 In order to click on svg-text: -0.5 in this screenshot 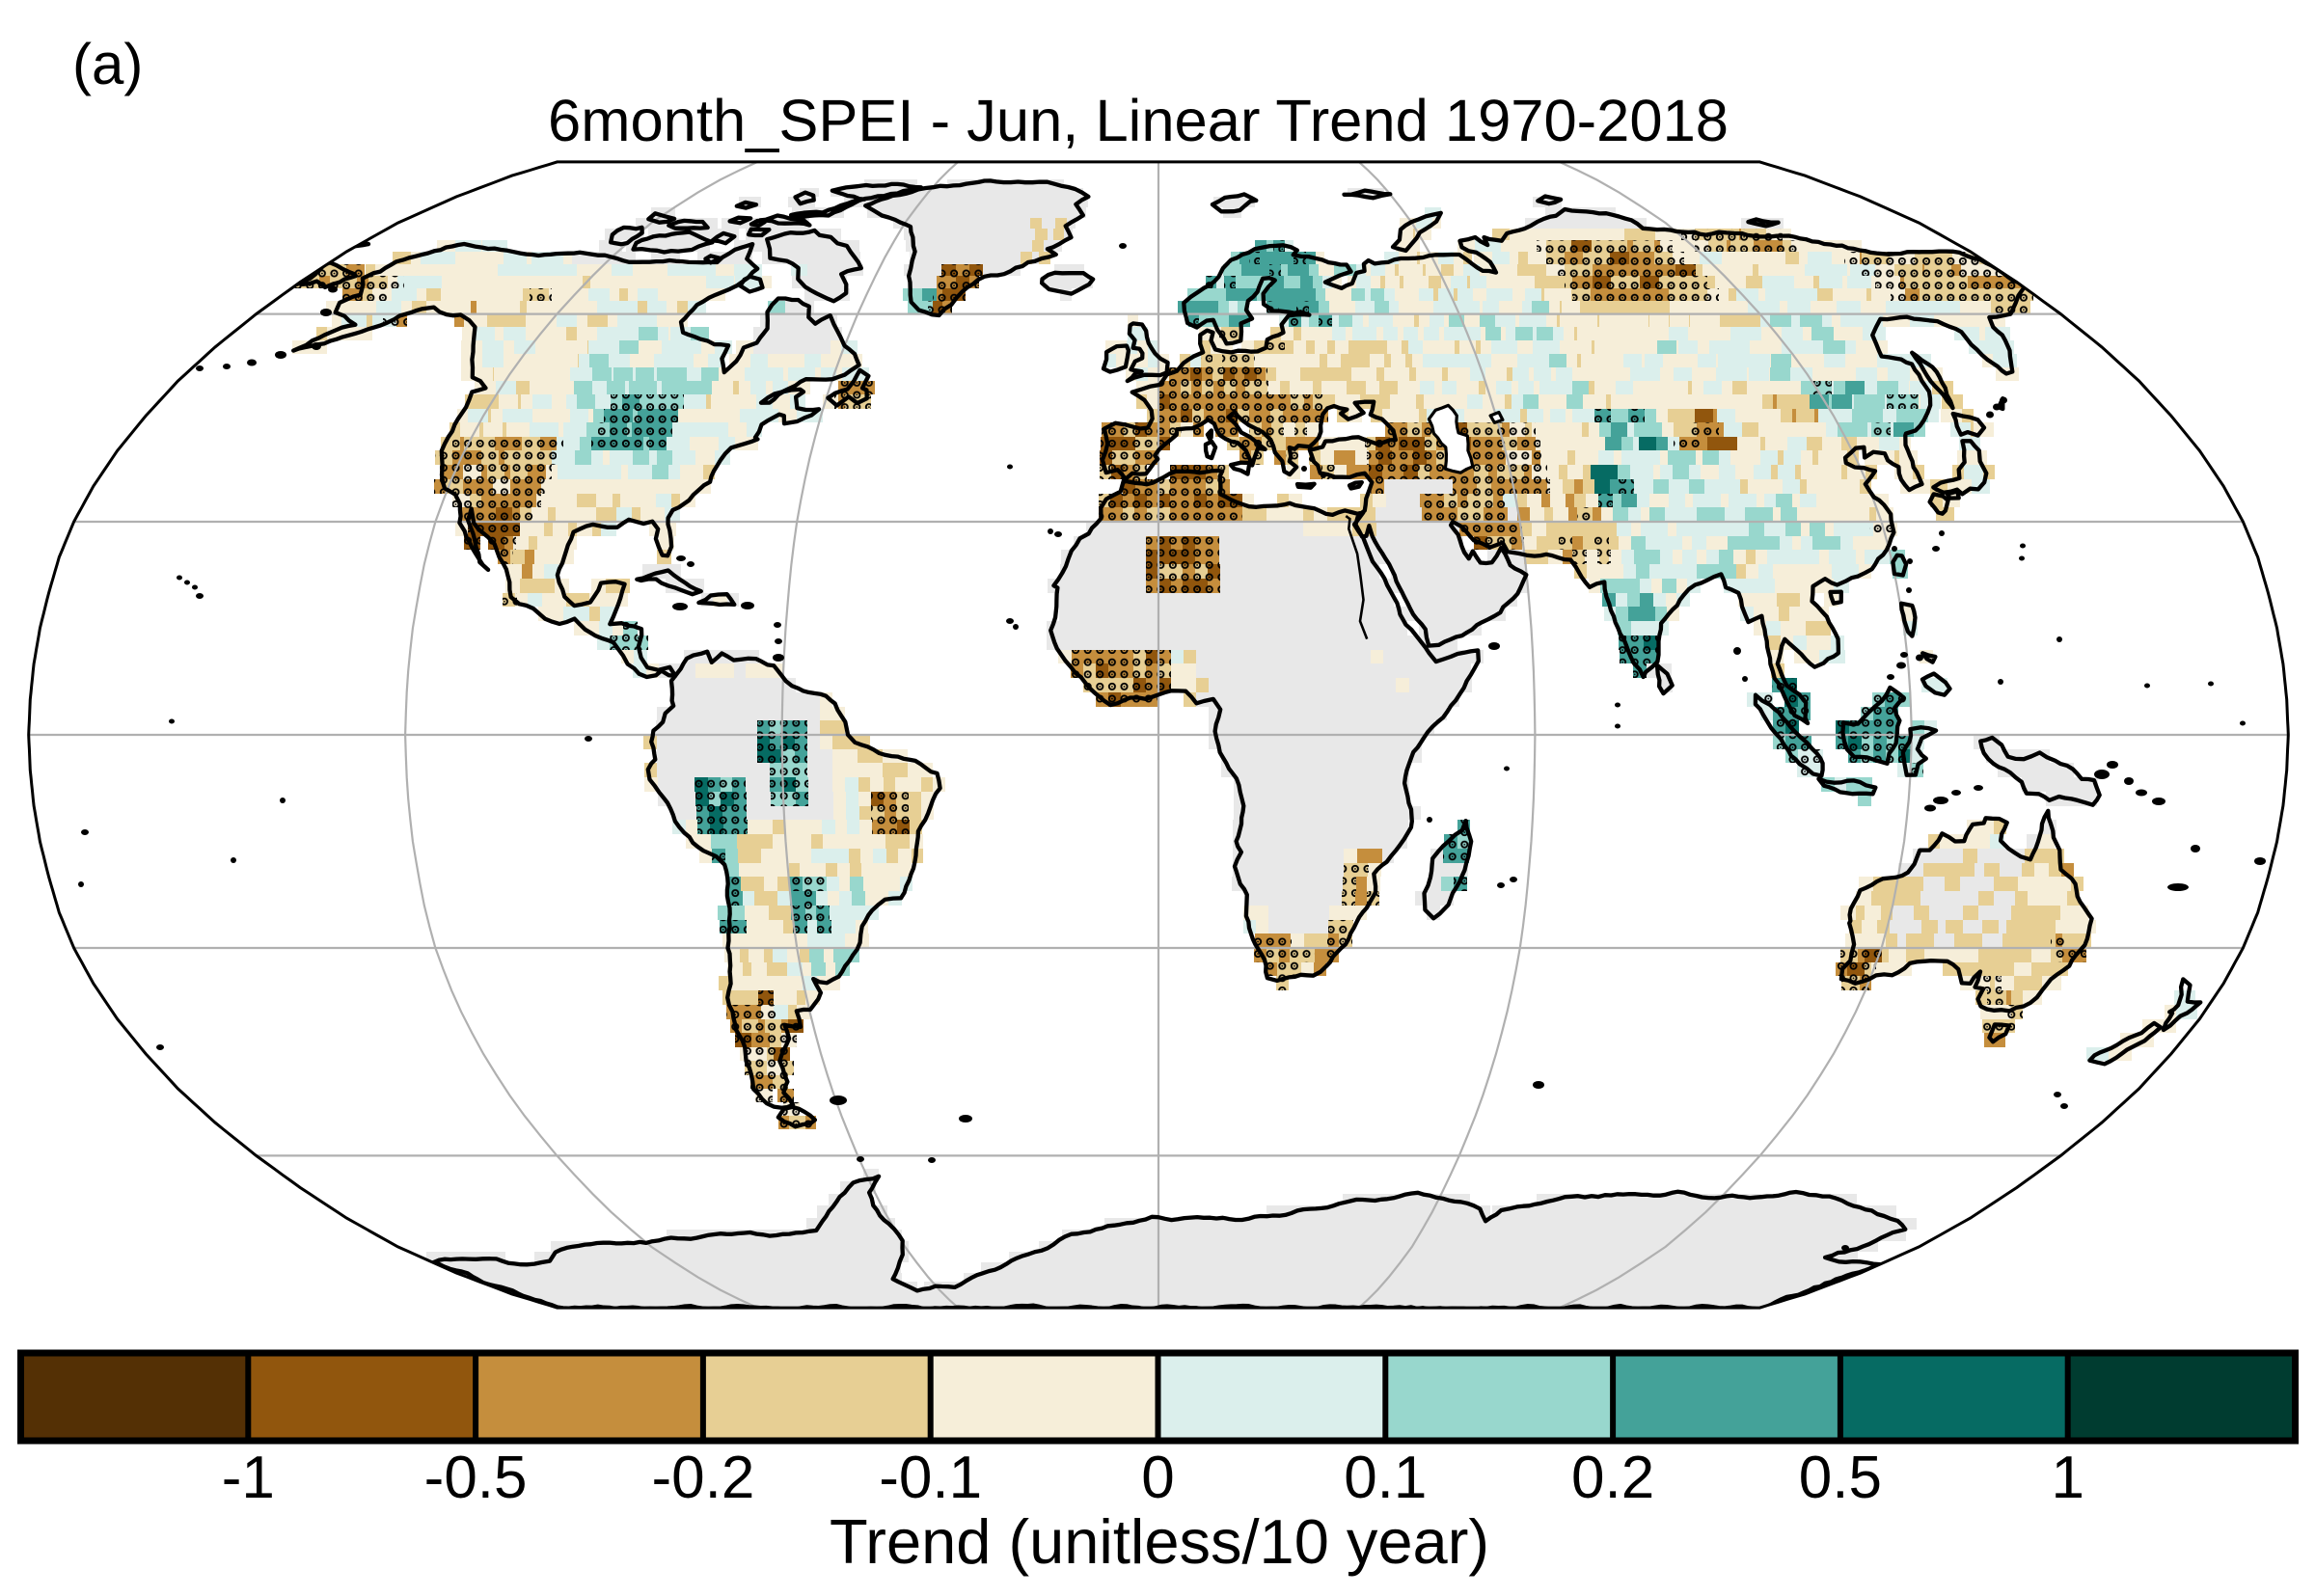, I will do `click(476, 1478)`.